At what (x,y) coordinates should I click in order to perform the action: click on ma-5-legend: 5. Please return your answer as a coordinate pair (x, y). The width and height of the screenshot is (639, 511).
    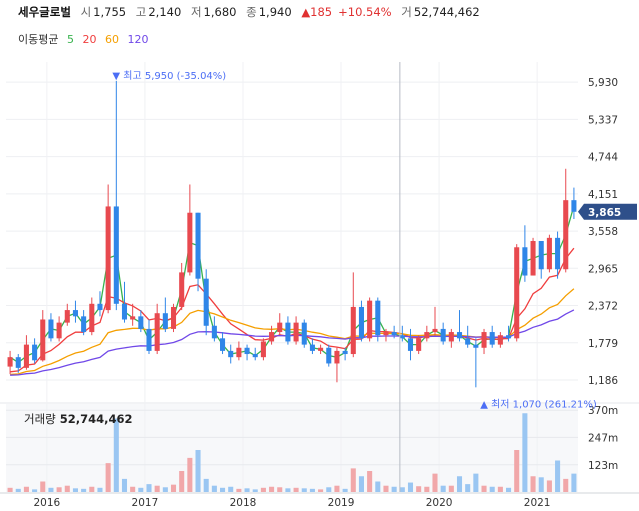
    Looking at the image, I should click on (70, 39).